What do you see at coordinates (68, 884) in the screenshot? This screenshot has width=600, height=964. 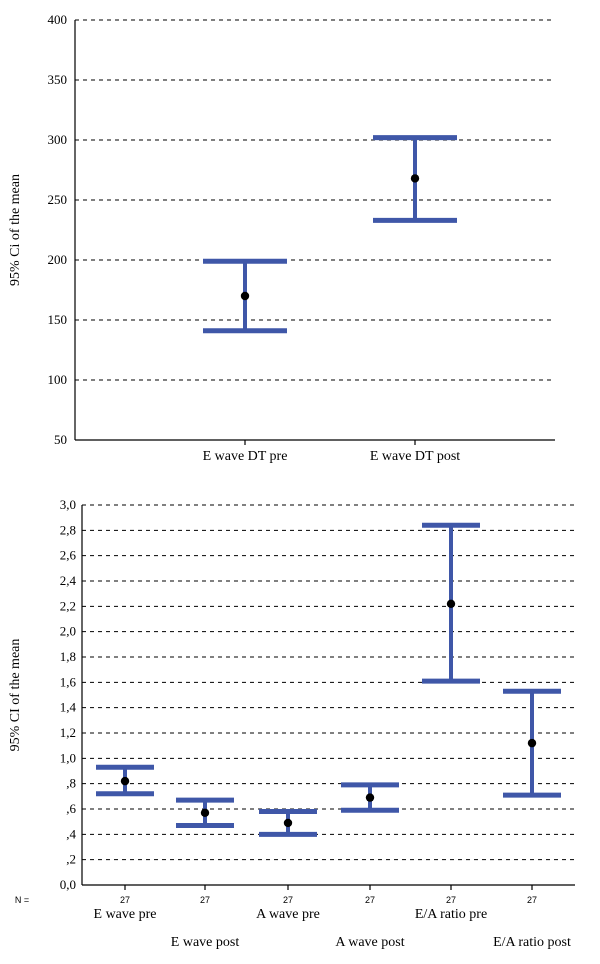 I see `y-tick-label: 0,0` at bounding box center [68, 884].